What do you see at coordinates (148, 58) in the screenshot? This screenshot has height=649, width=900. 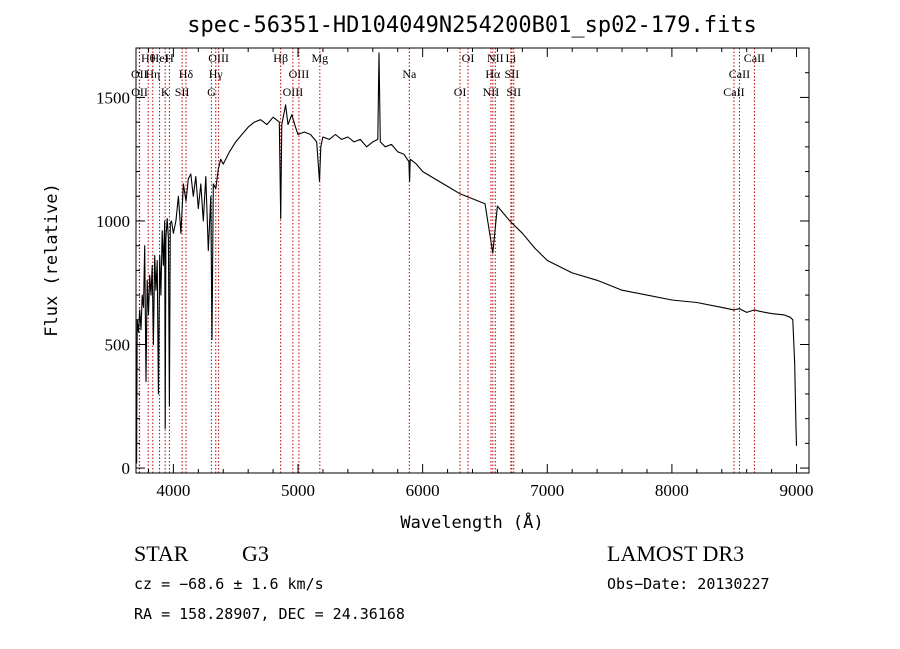 I see `line-marker-label: Hθ` at bounding box center [148, 58].